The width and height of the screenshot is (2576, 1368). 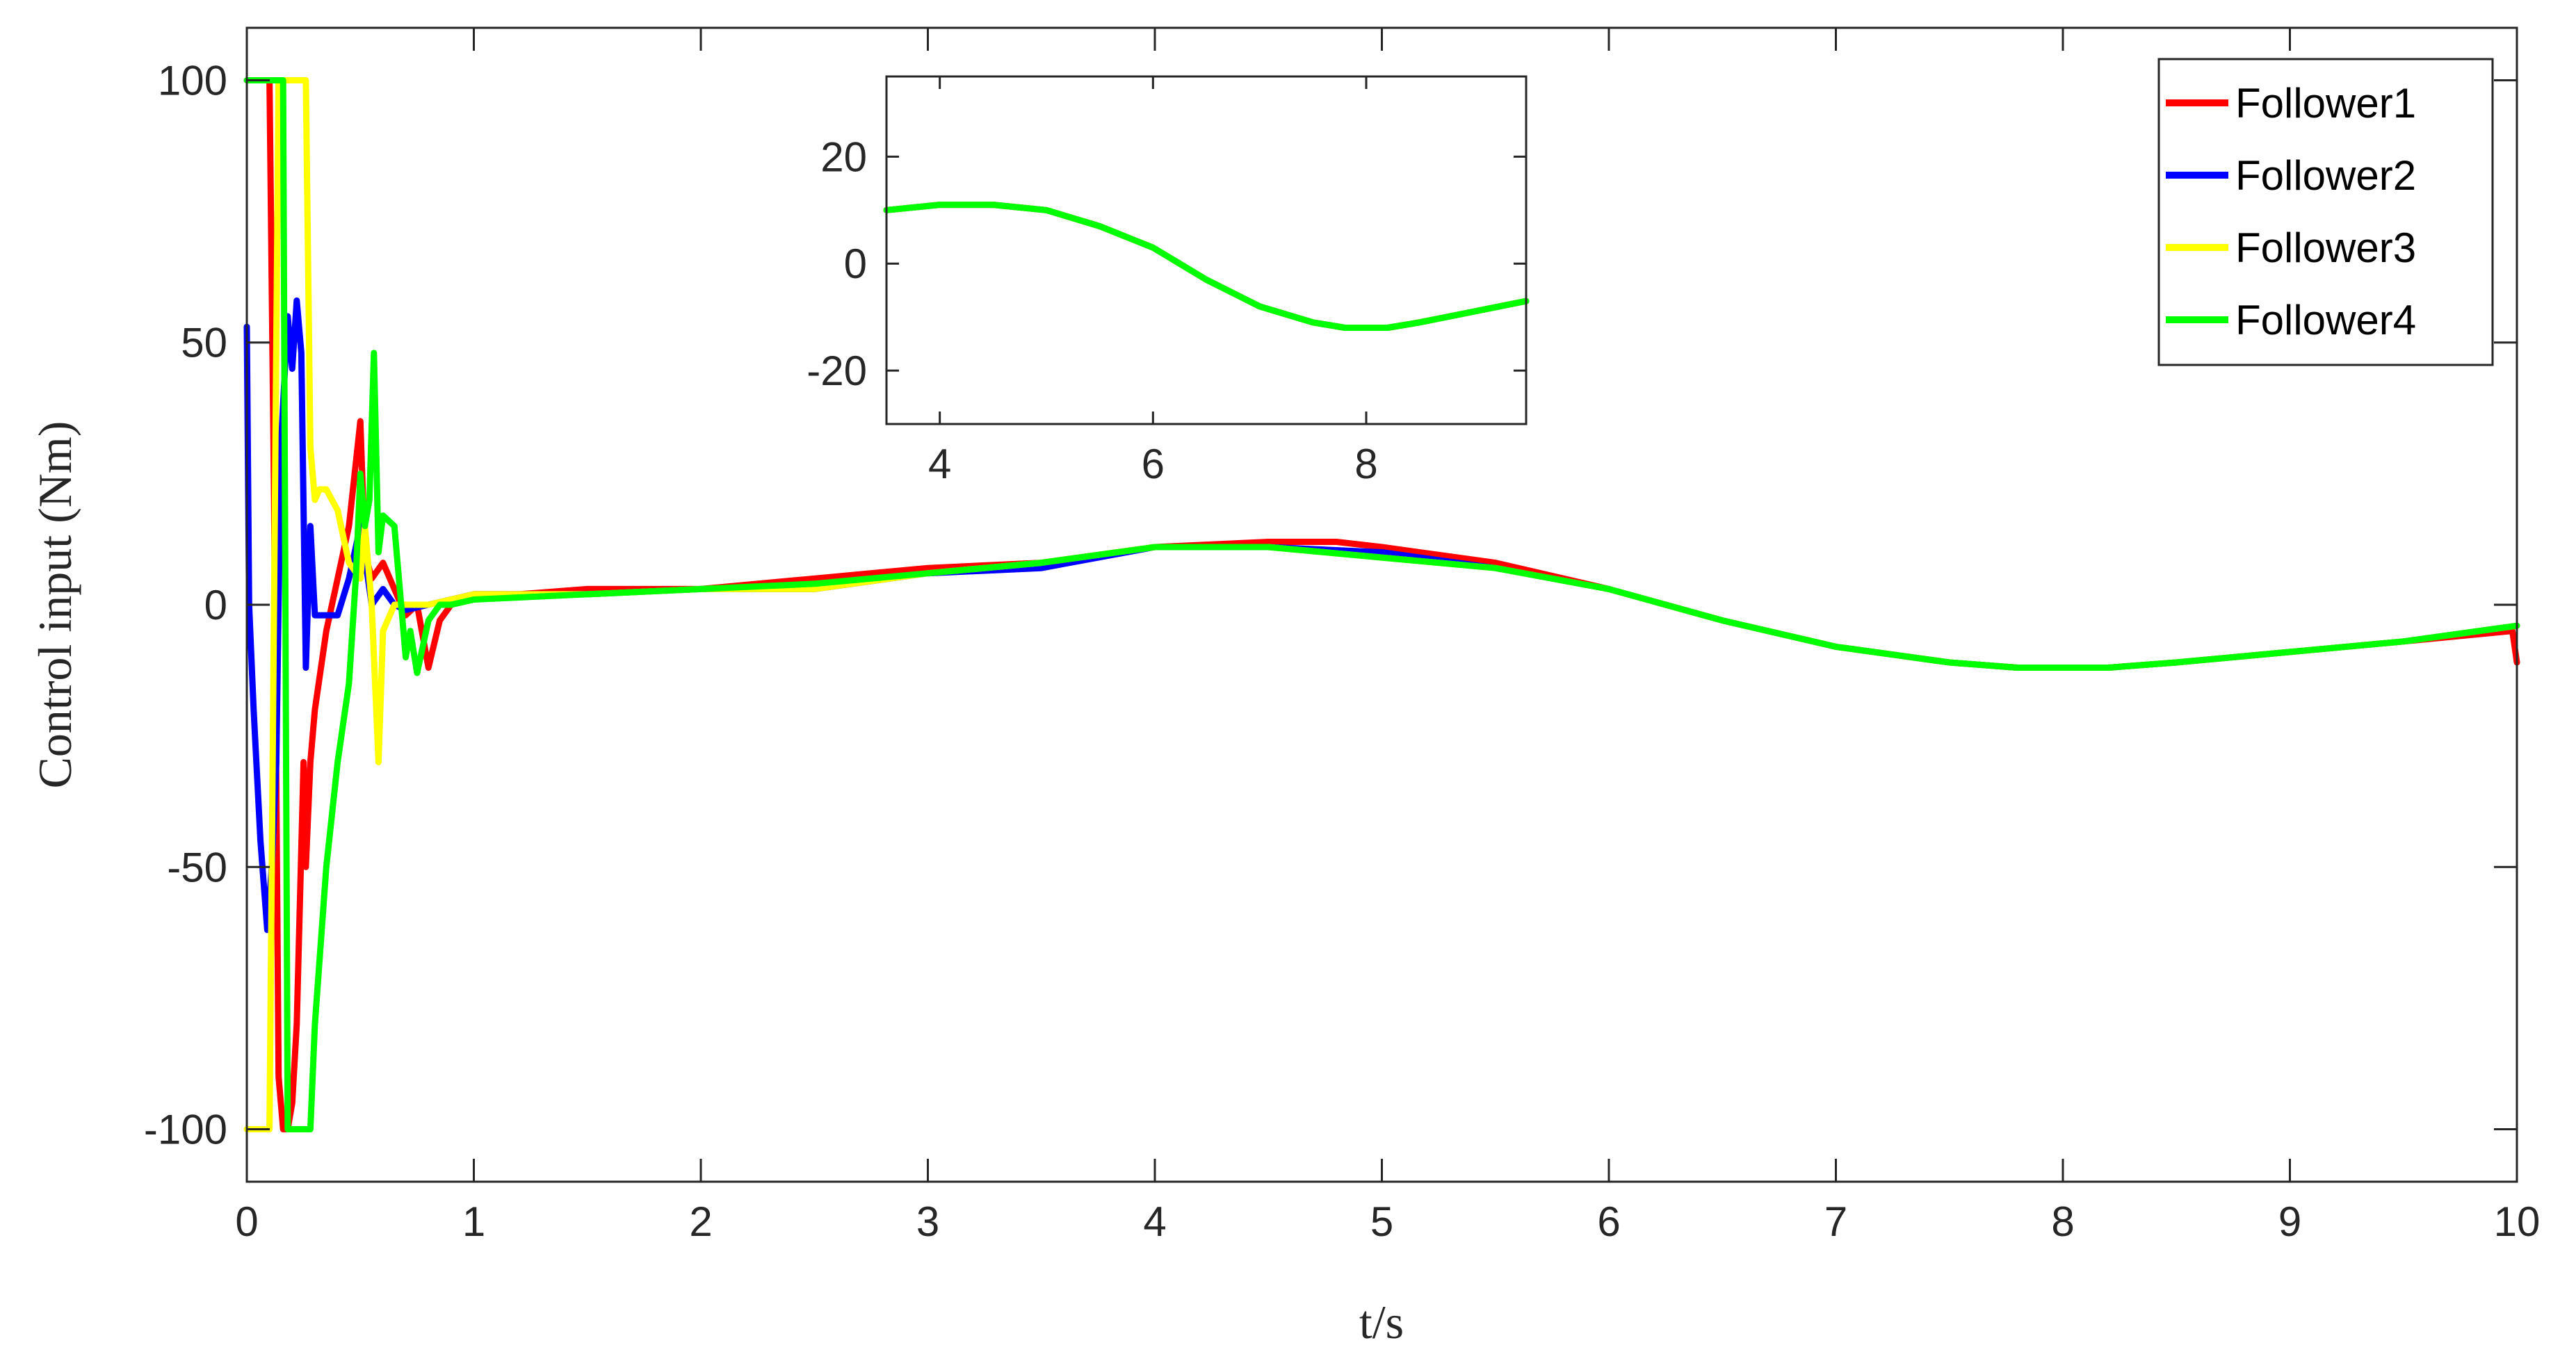 I want to click on main-x-tick-label: 3, so click(x=927, y=1221).